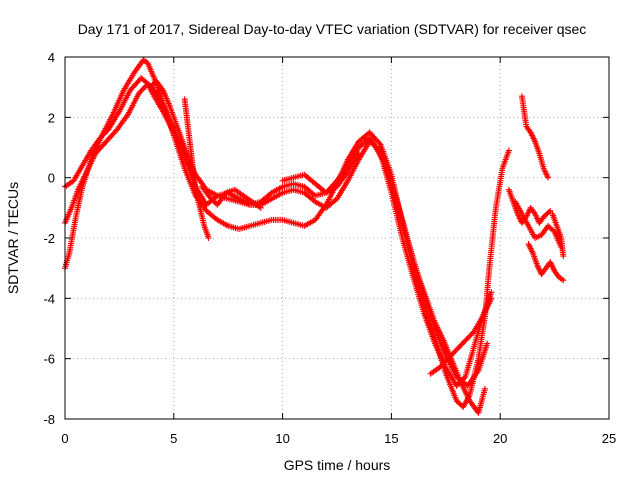  Describe the element at coordinates (49, 359) in the screenshot. I see `y-tick-label: -6` at that location.